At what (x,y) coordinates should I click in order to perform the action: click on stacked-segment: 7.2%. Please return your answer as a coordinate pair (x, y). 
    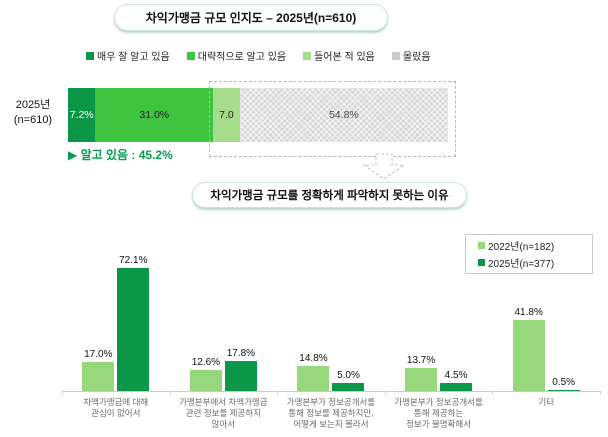
    Looking at the image, I should click on (82, 115).